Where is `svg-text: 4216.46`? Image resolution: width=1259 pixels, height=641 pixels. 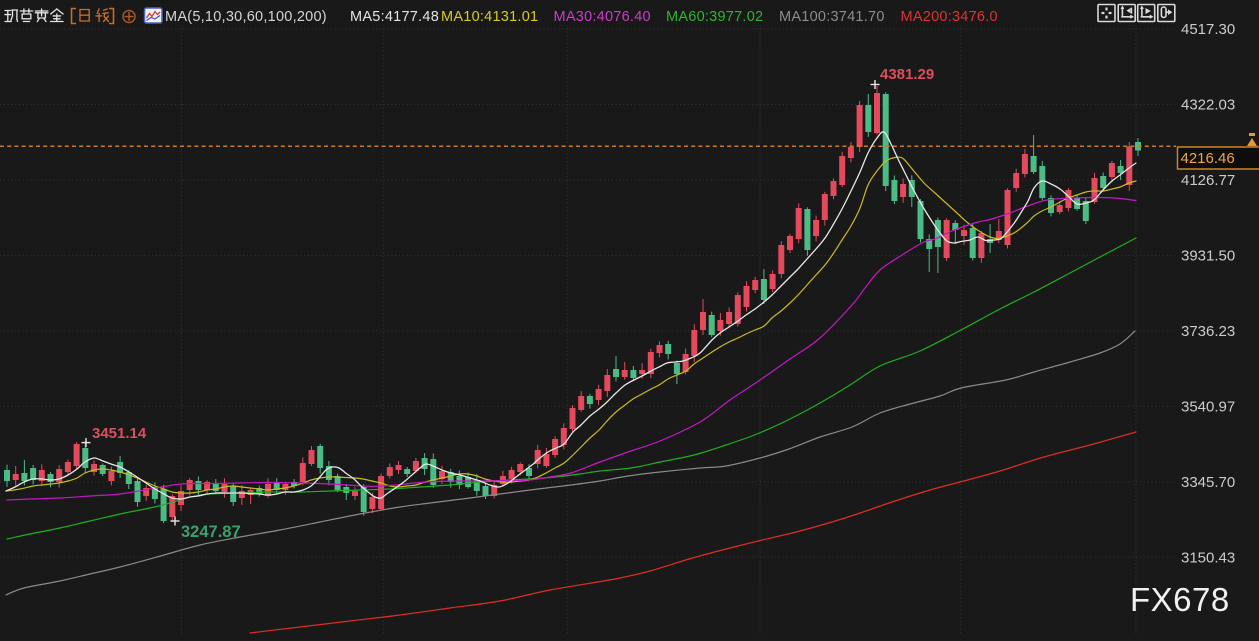 svg-text: 4216.46 is located at coordinates (1208, 158).